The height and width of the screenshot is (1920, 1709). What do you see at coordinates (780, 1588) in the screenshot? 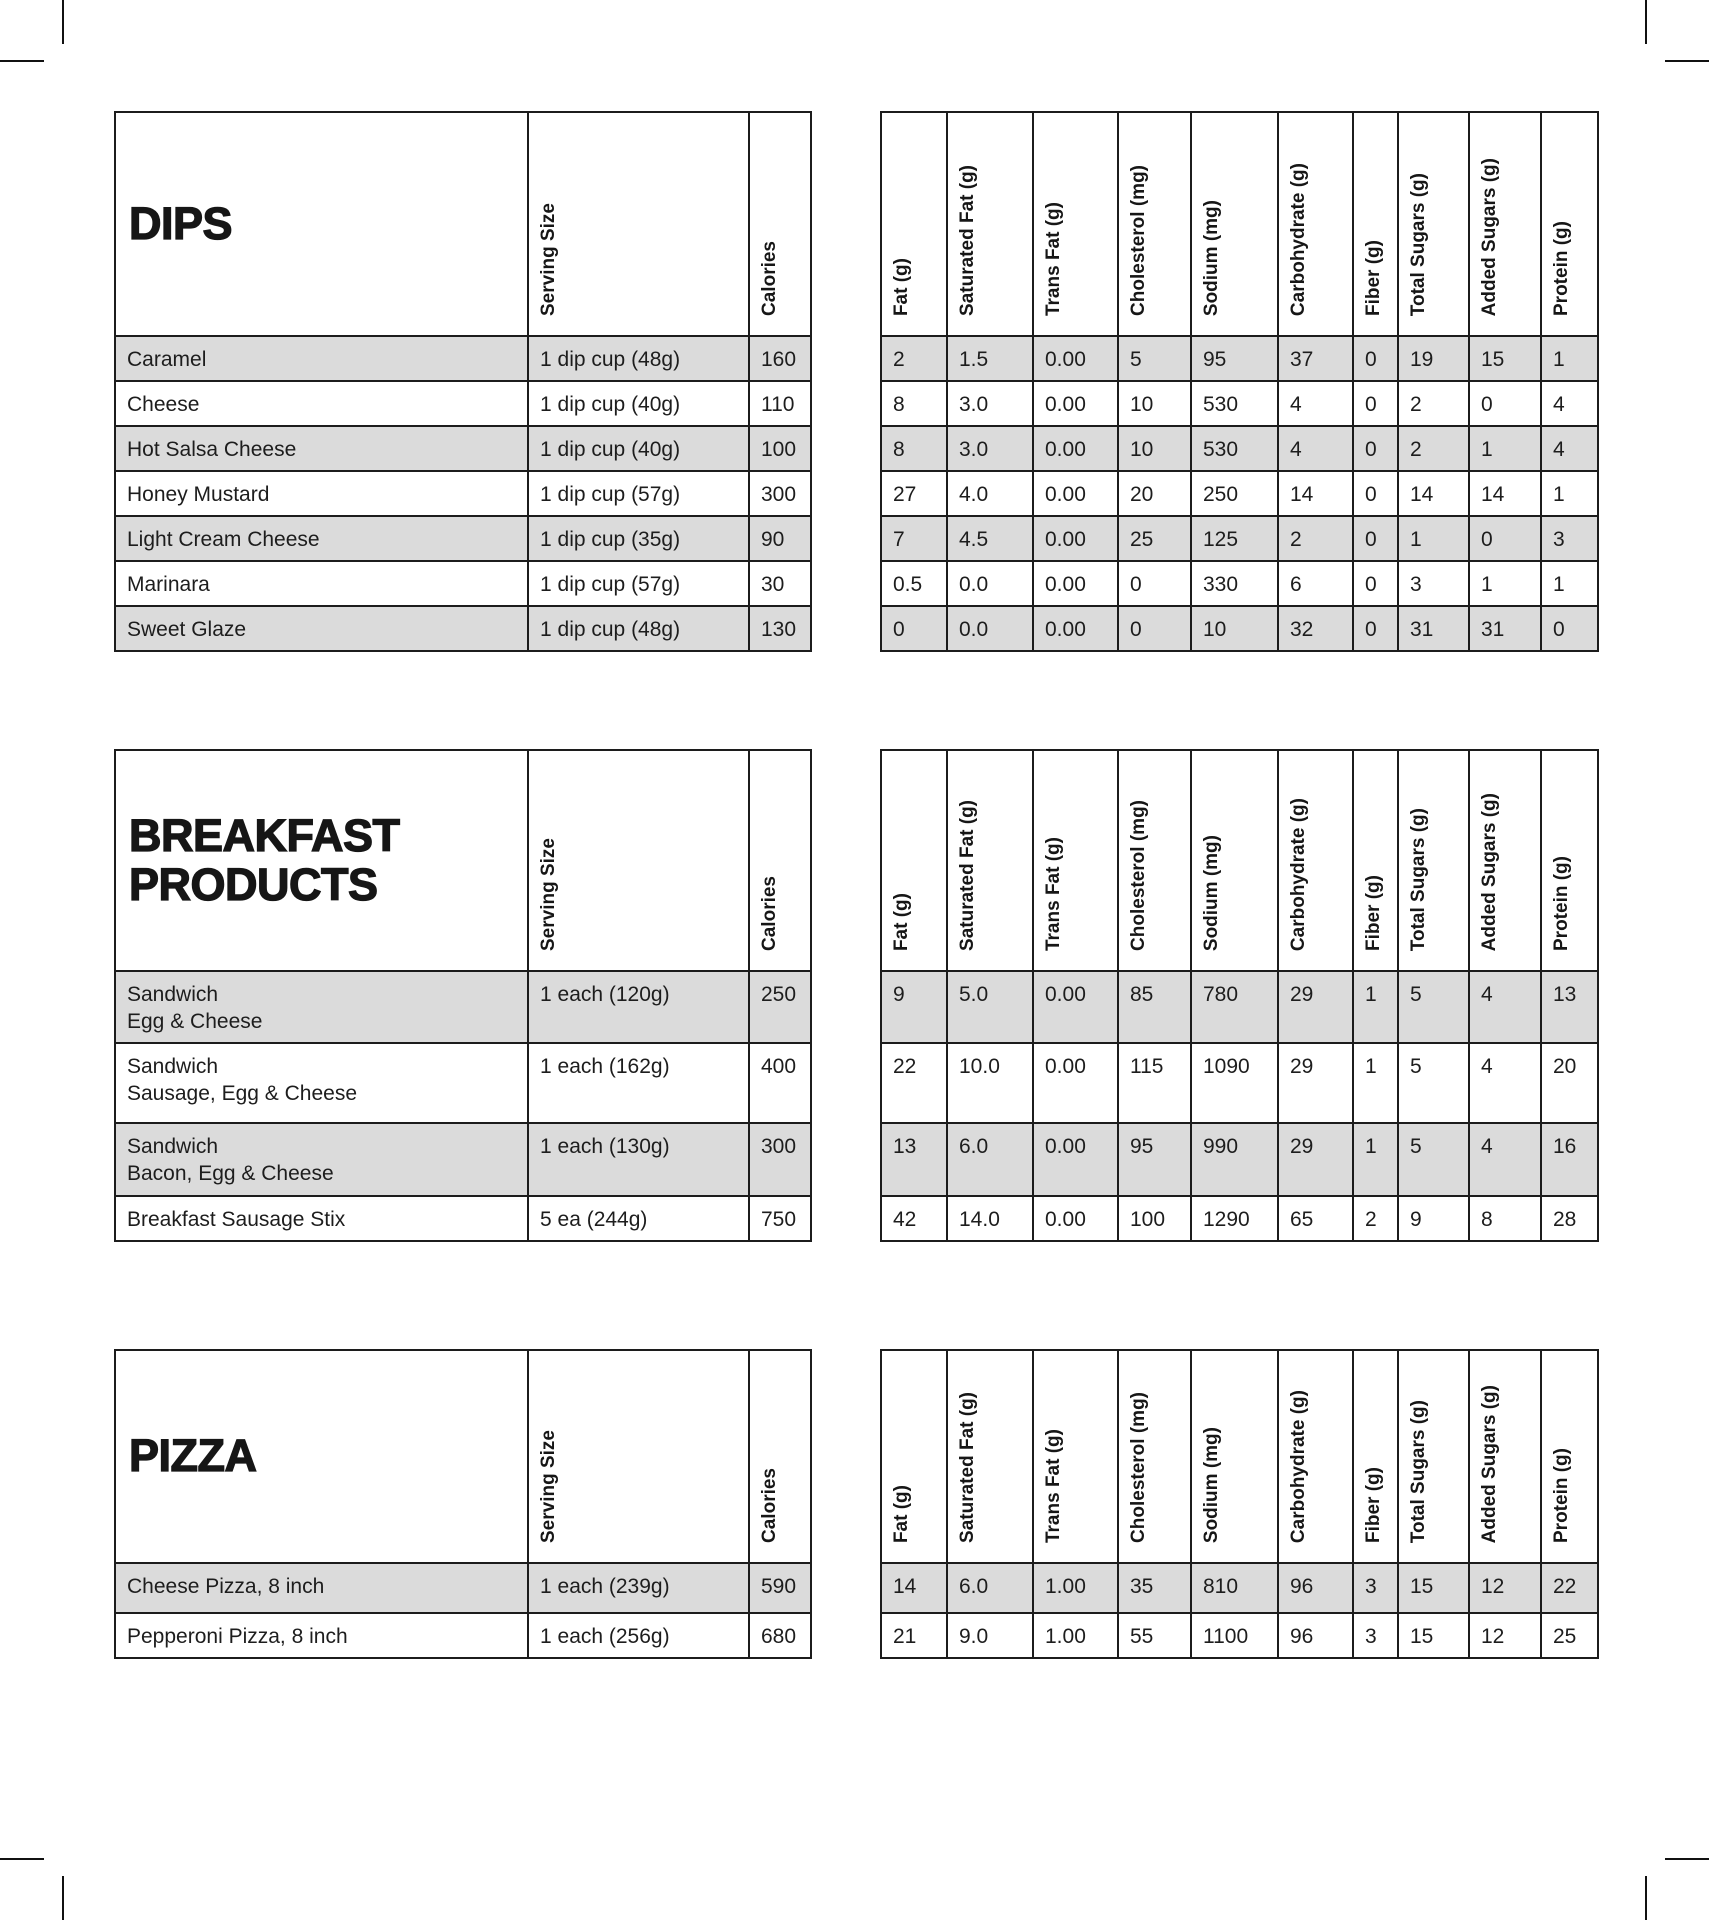
I see `calories-cell: 590` at bounding box center [780, 1588].